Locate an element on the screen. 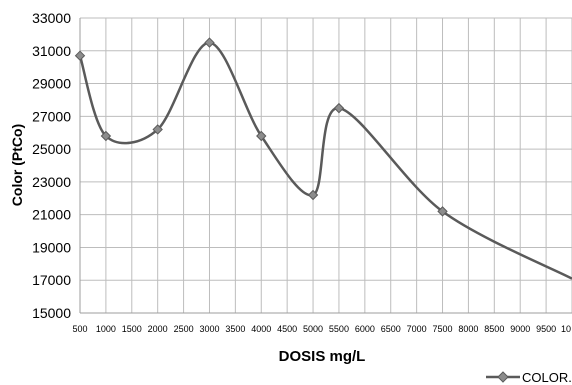 The height and width of the screenshot is (385, 572). x-tick-label: 7500 is located at coordinates (443, 329).